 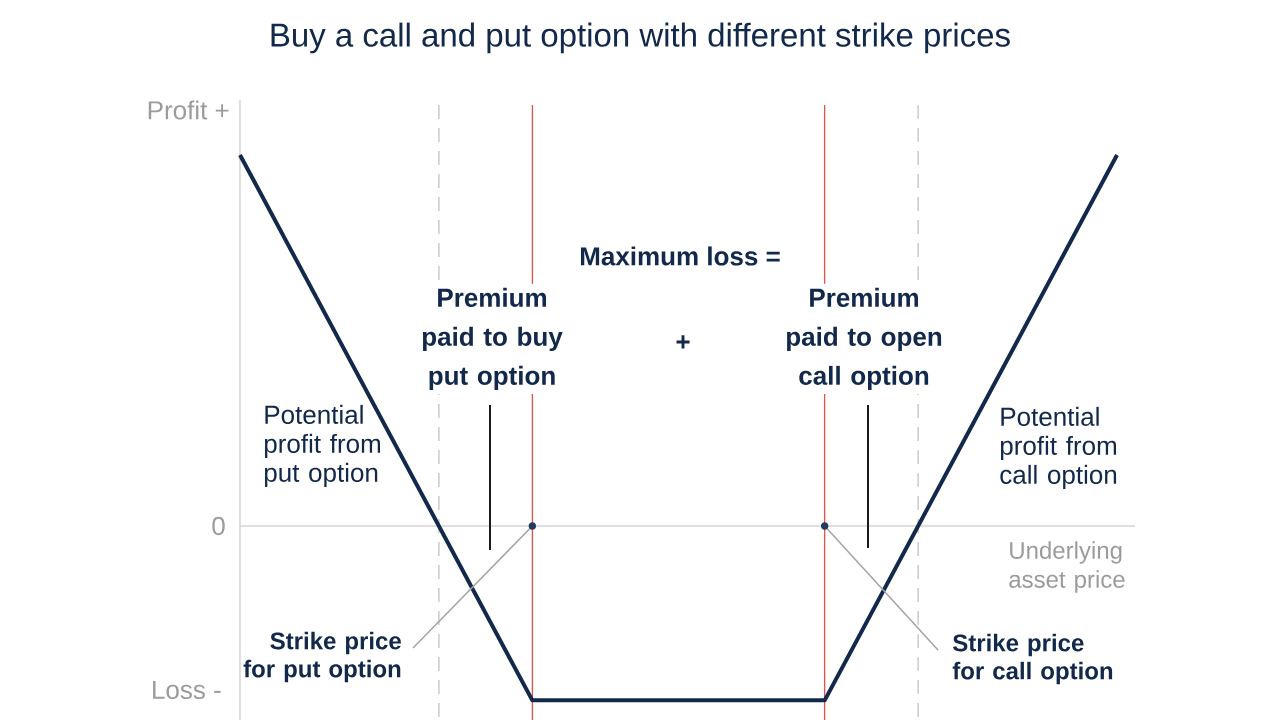 I want to click on text: 0, so click(x=218, y=526).